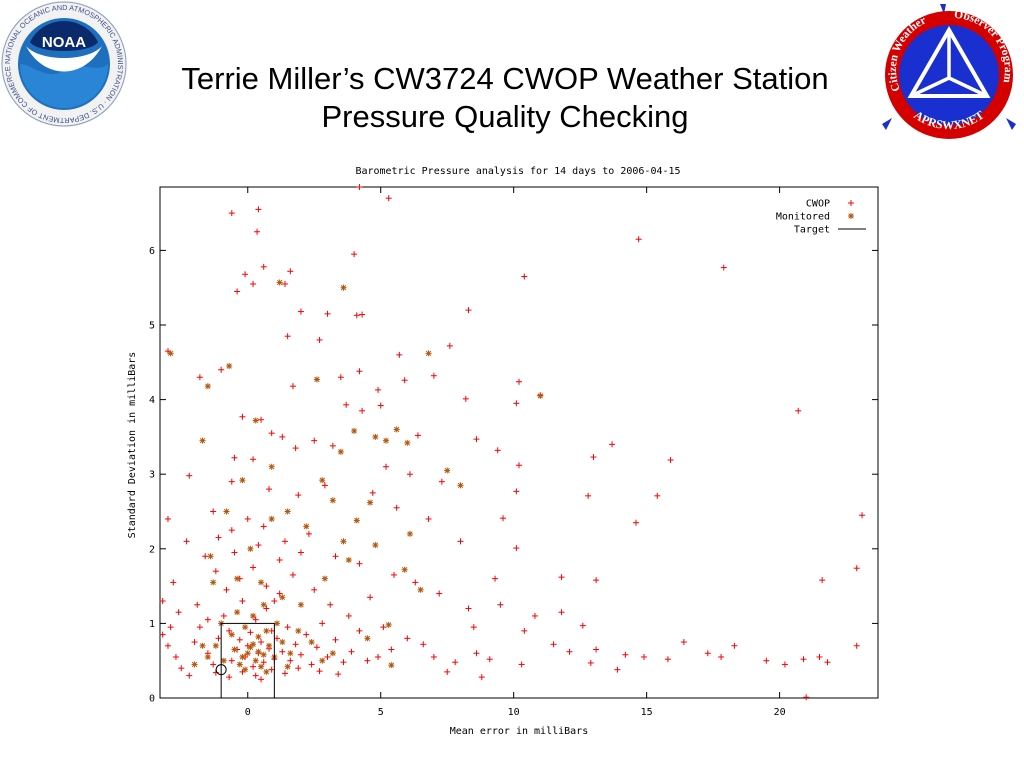 The height and width of the screenshot is (768, 1024). I want to click on x-tick-label: 15, so click(647, 712).